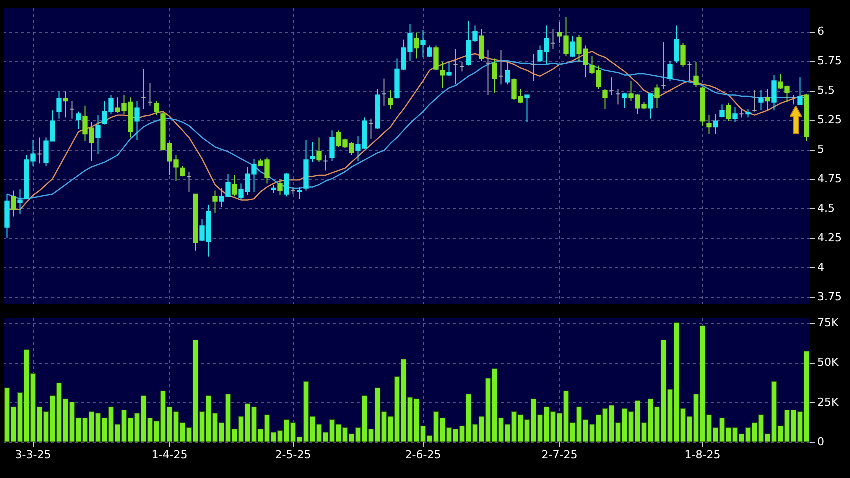  I want to click on x-tick-label: 2-7-25, so click(560, 455).